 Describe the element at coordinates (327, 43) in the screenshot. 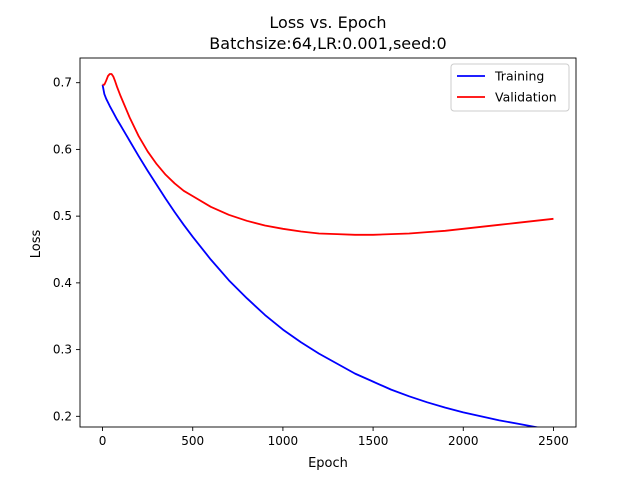

I see `chart-subtitle: Batchsize:64,LR:0.001,seed:0` at that location.